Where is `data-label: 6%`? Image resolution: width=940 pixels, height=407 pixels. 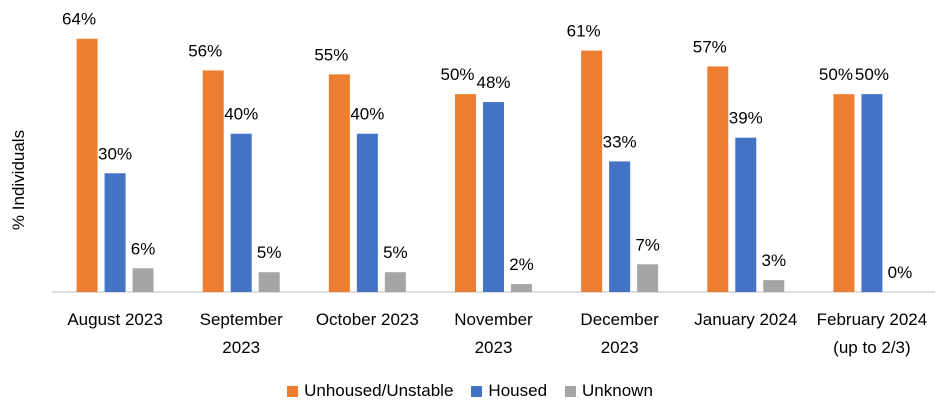
data-label: 6% is located at coordinates (143, 248).